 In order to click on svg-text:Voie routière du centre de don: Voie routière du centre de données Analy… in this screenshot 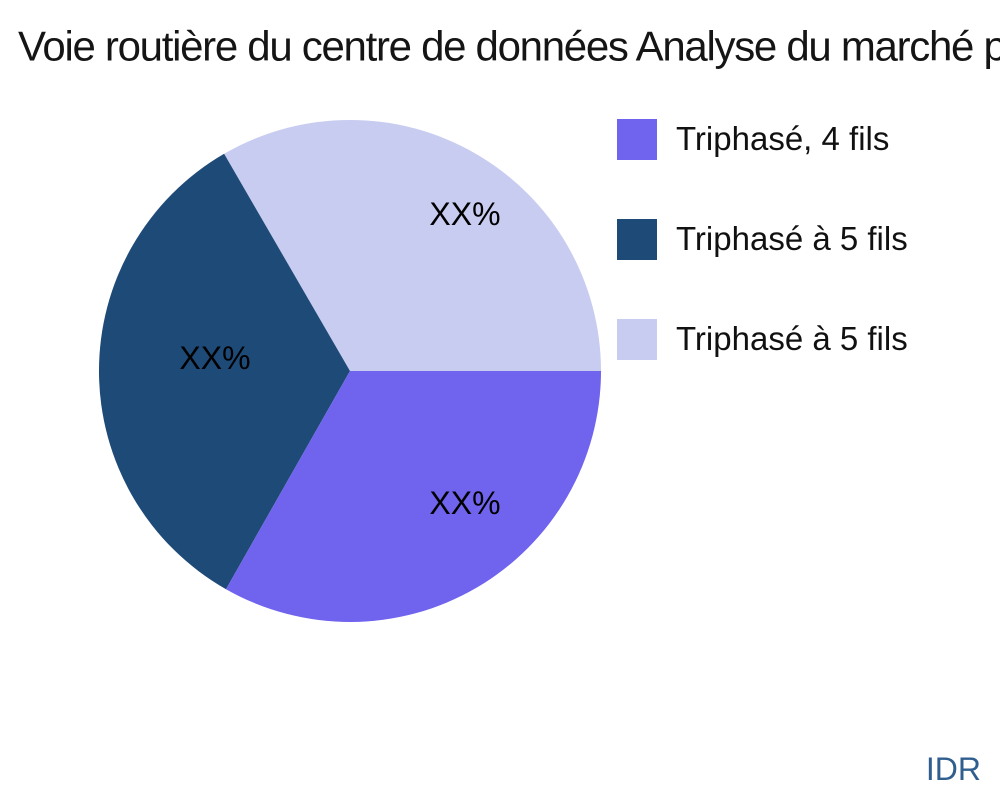, I will do `click(509, 46)`.